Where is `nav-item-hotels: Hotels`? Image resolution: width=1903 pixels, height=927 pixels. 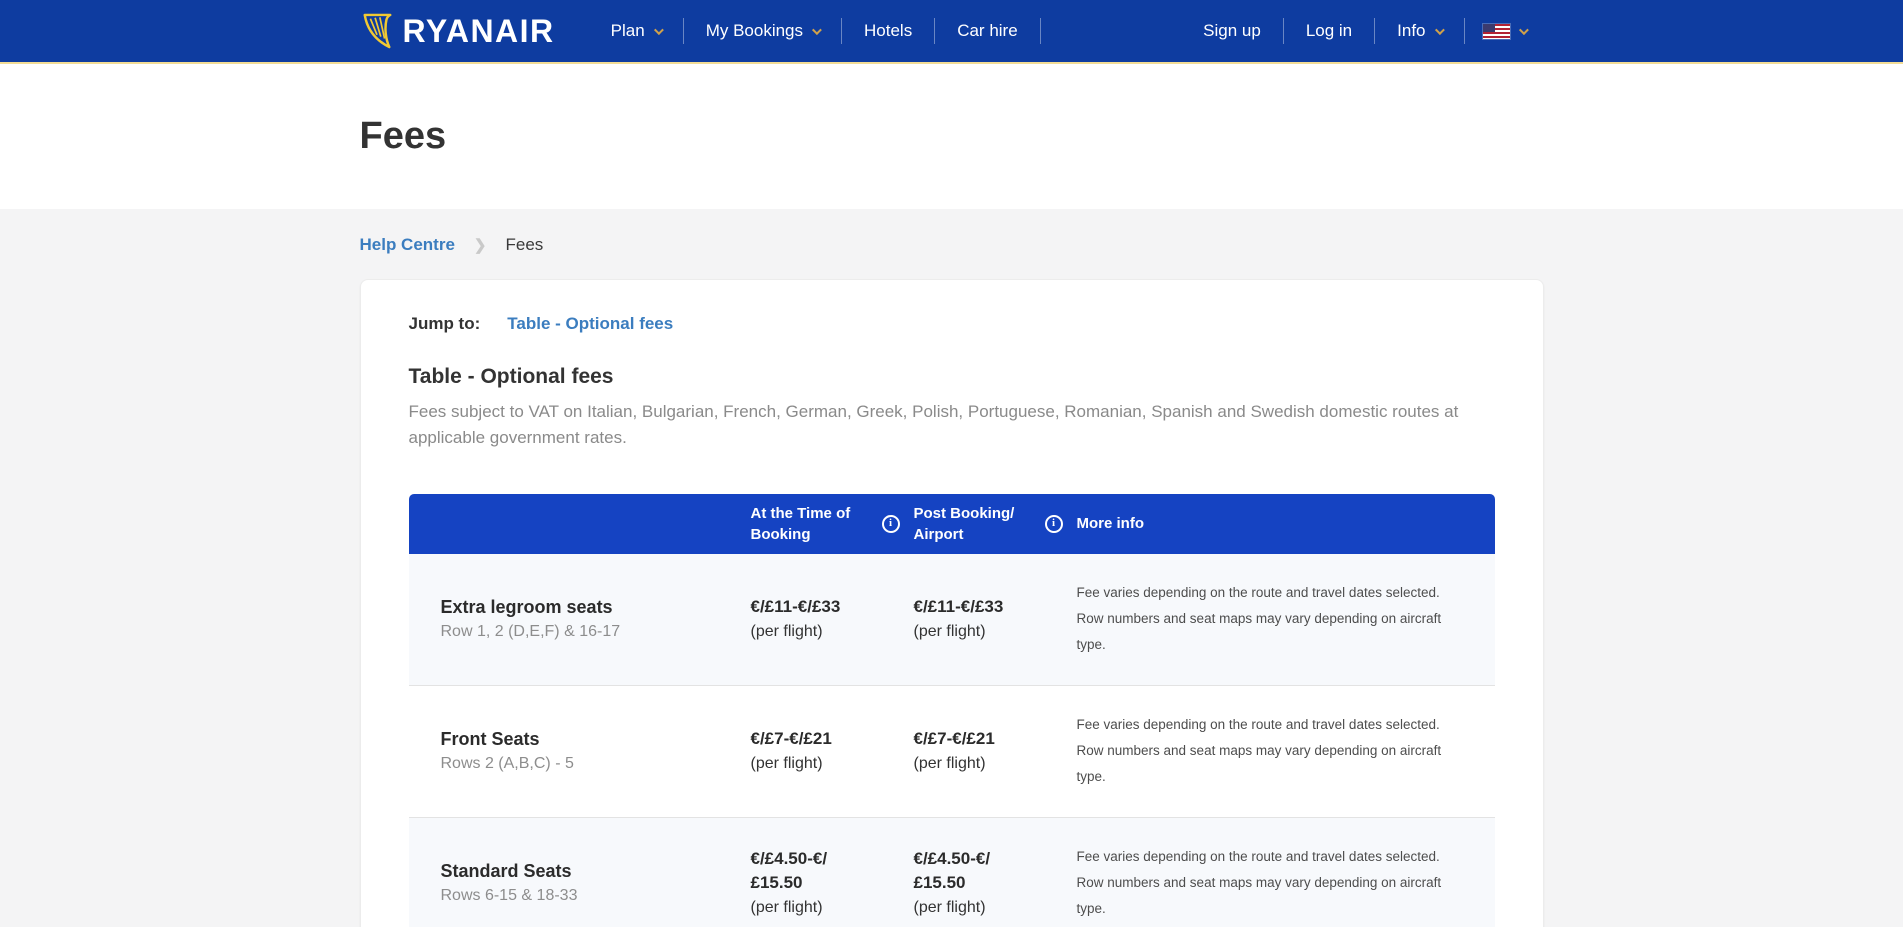 nav-item-hotels: Hotels is located at coordinates (888, 30).